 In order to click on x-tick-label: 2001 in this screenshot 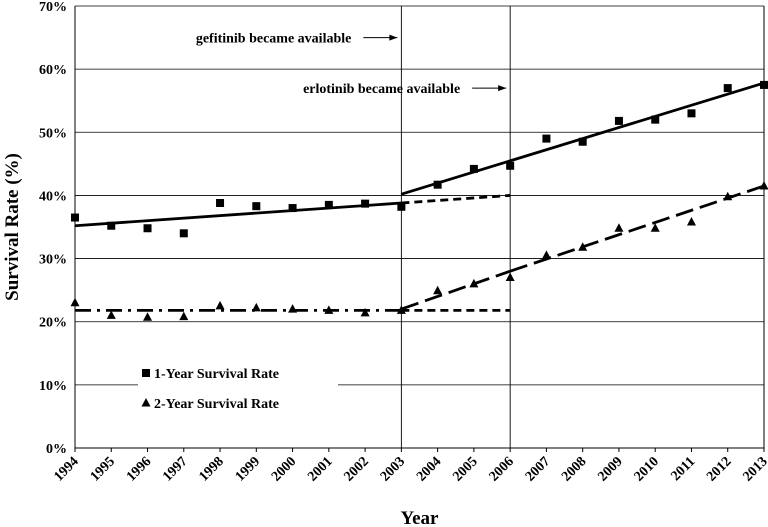, I will do `click(320, 469)`.